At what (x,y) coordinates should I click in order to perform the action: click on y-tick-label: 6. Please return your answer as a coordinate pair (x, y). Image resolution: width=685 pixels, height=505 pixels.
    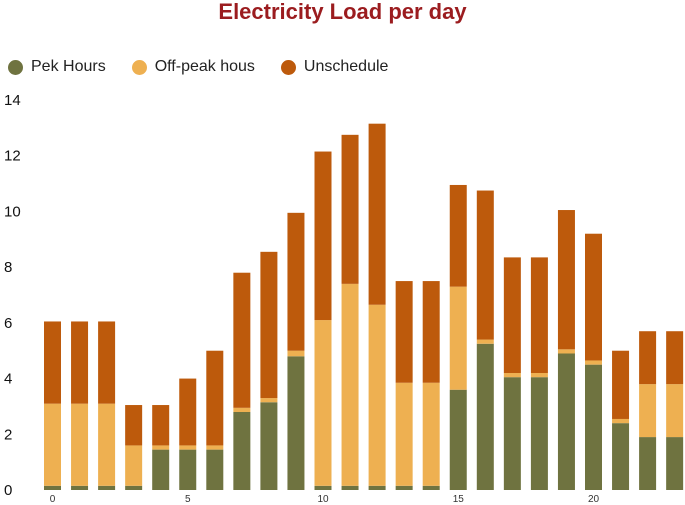
    Looking at the image, I should click on (8, 323).